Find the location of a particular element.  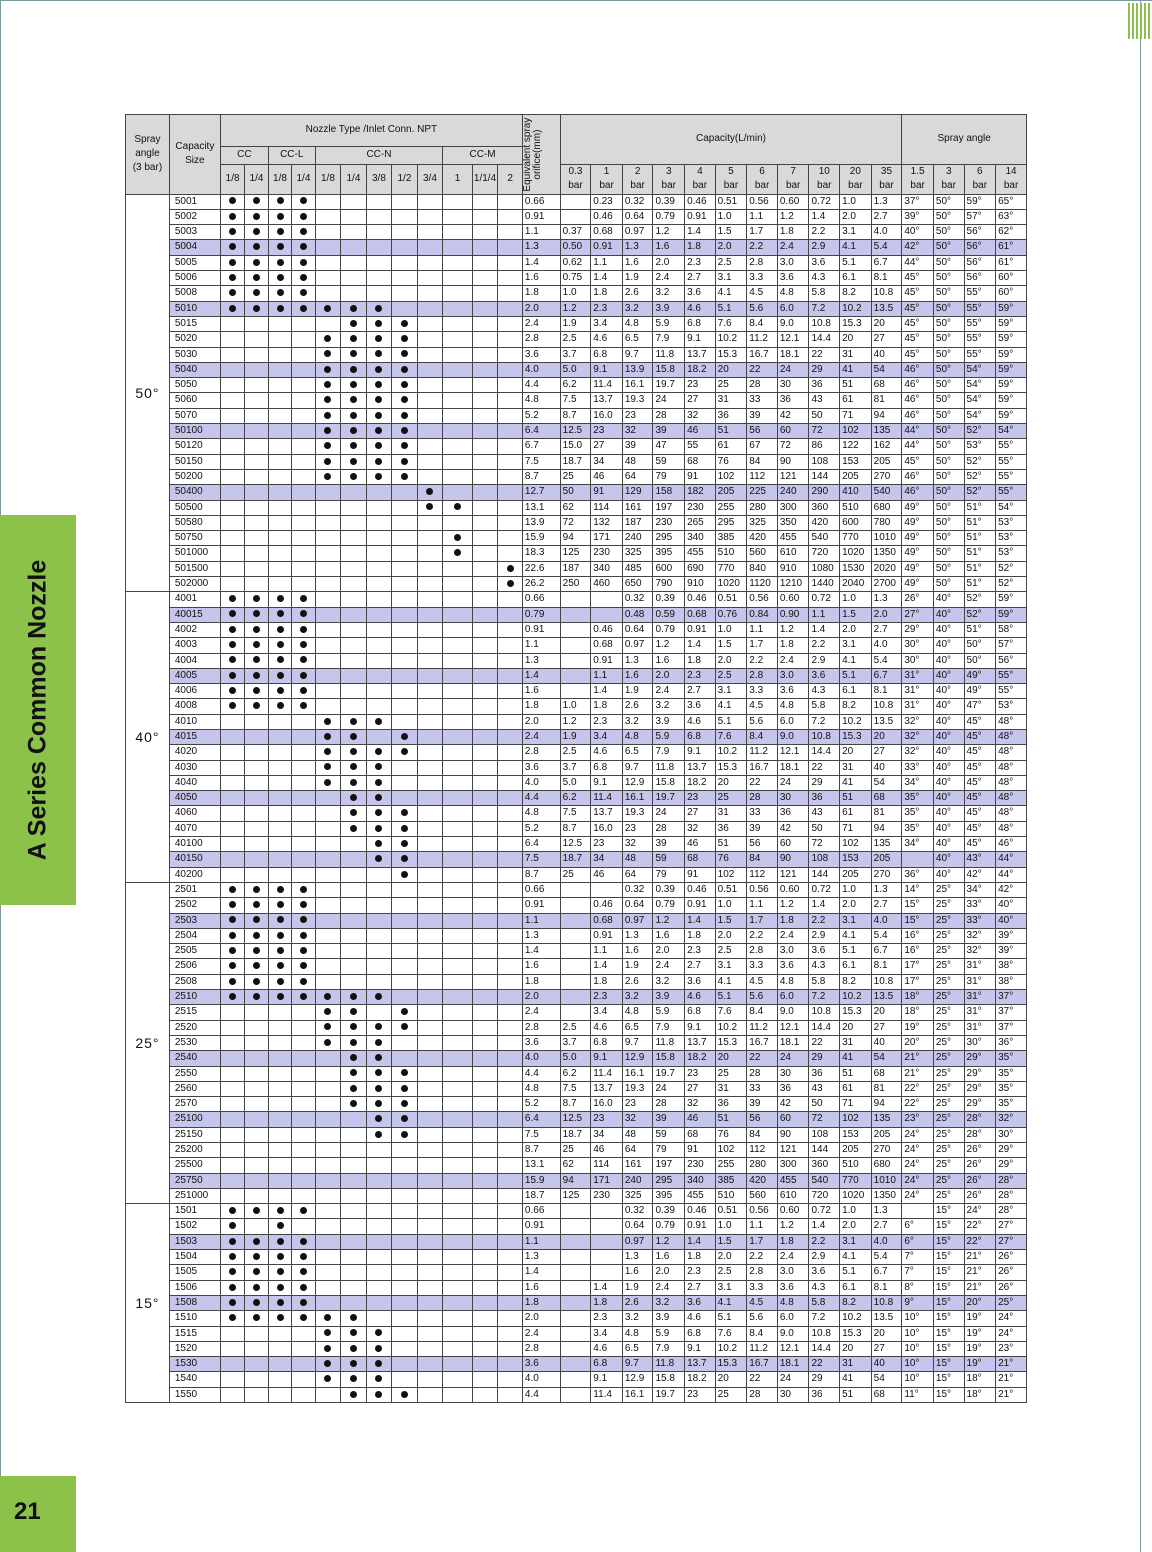

capacity-cell: 1120 is located at coordinates (762, 584).